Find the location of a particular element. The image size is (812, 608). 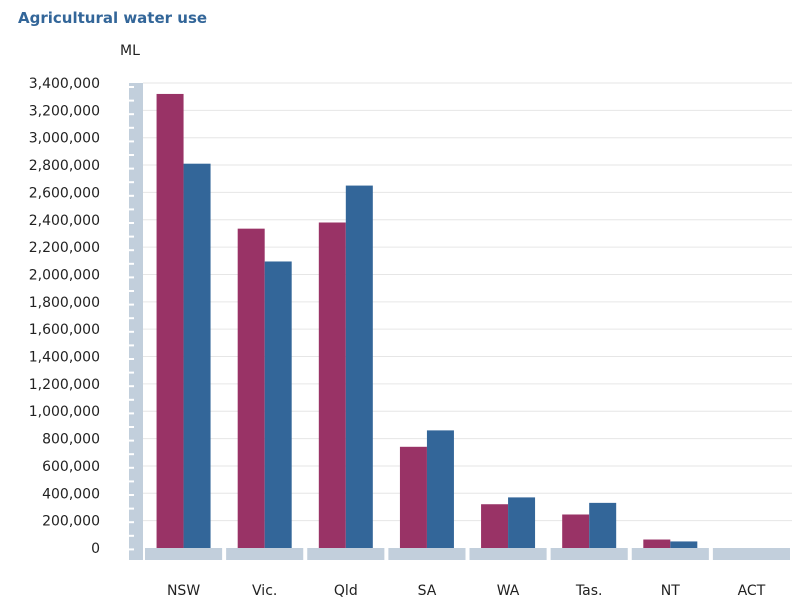

y-tick-label: 3,400,000 is located at coordinates (64, 84).